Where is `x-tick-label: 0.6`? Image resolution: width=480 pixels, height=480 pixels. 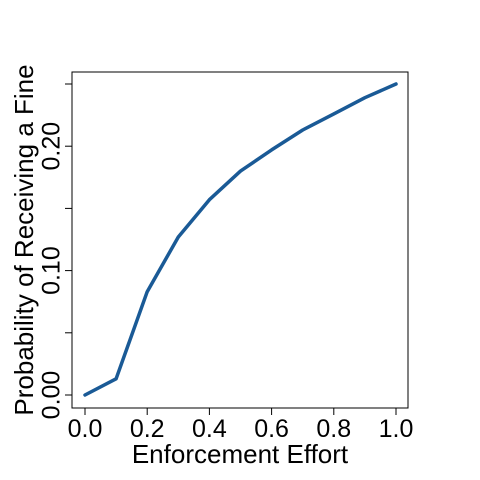
x-tick-label: 0.6 is located at coordinates (271, 429).